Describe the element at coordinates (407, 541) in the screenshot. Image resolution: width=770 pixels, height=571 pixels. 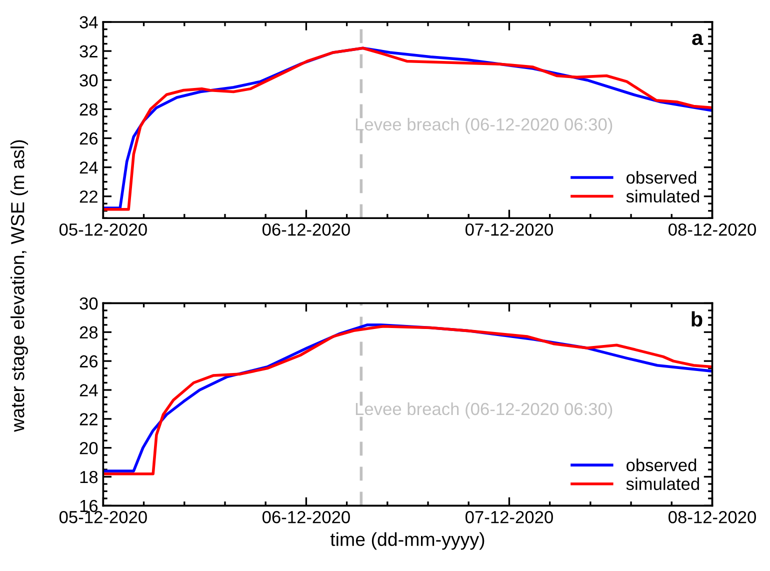
I see `x-axis-title: time (dd-mm-yyyy)` at that location.